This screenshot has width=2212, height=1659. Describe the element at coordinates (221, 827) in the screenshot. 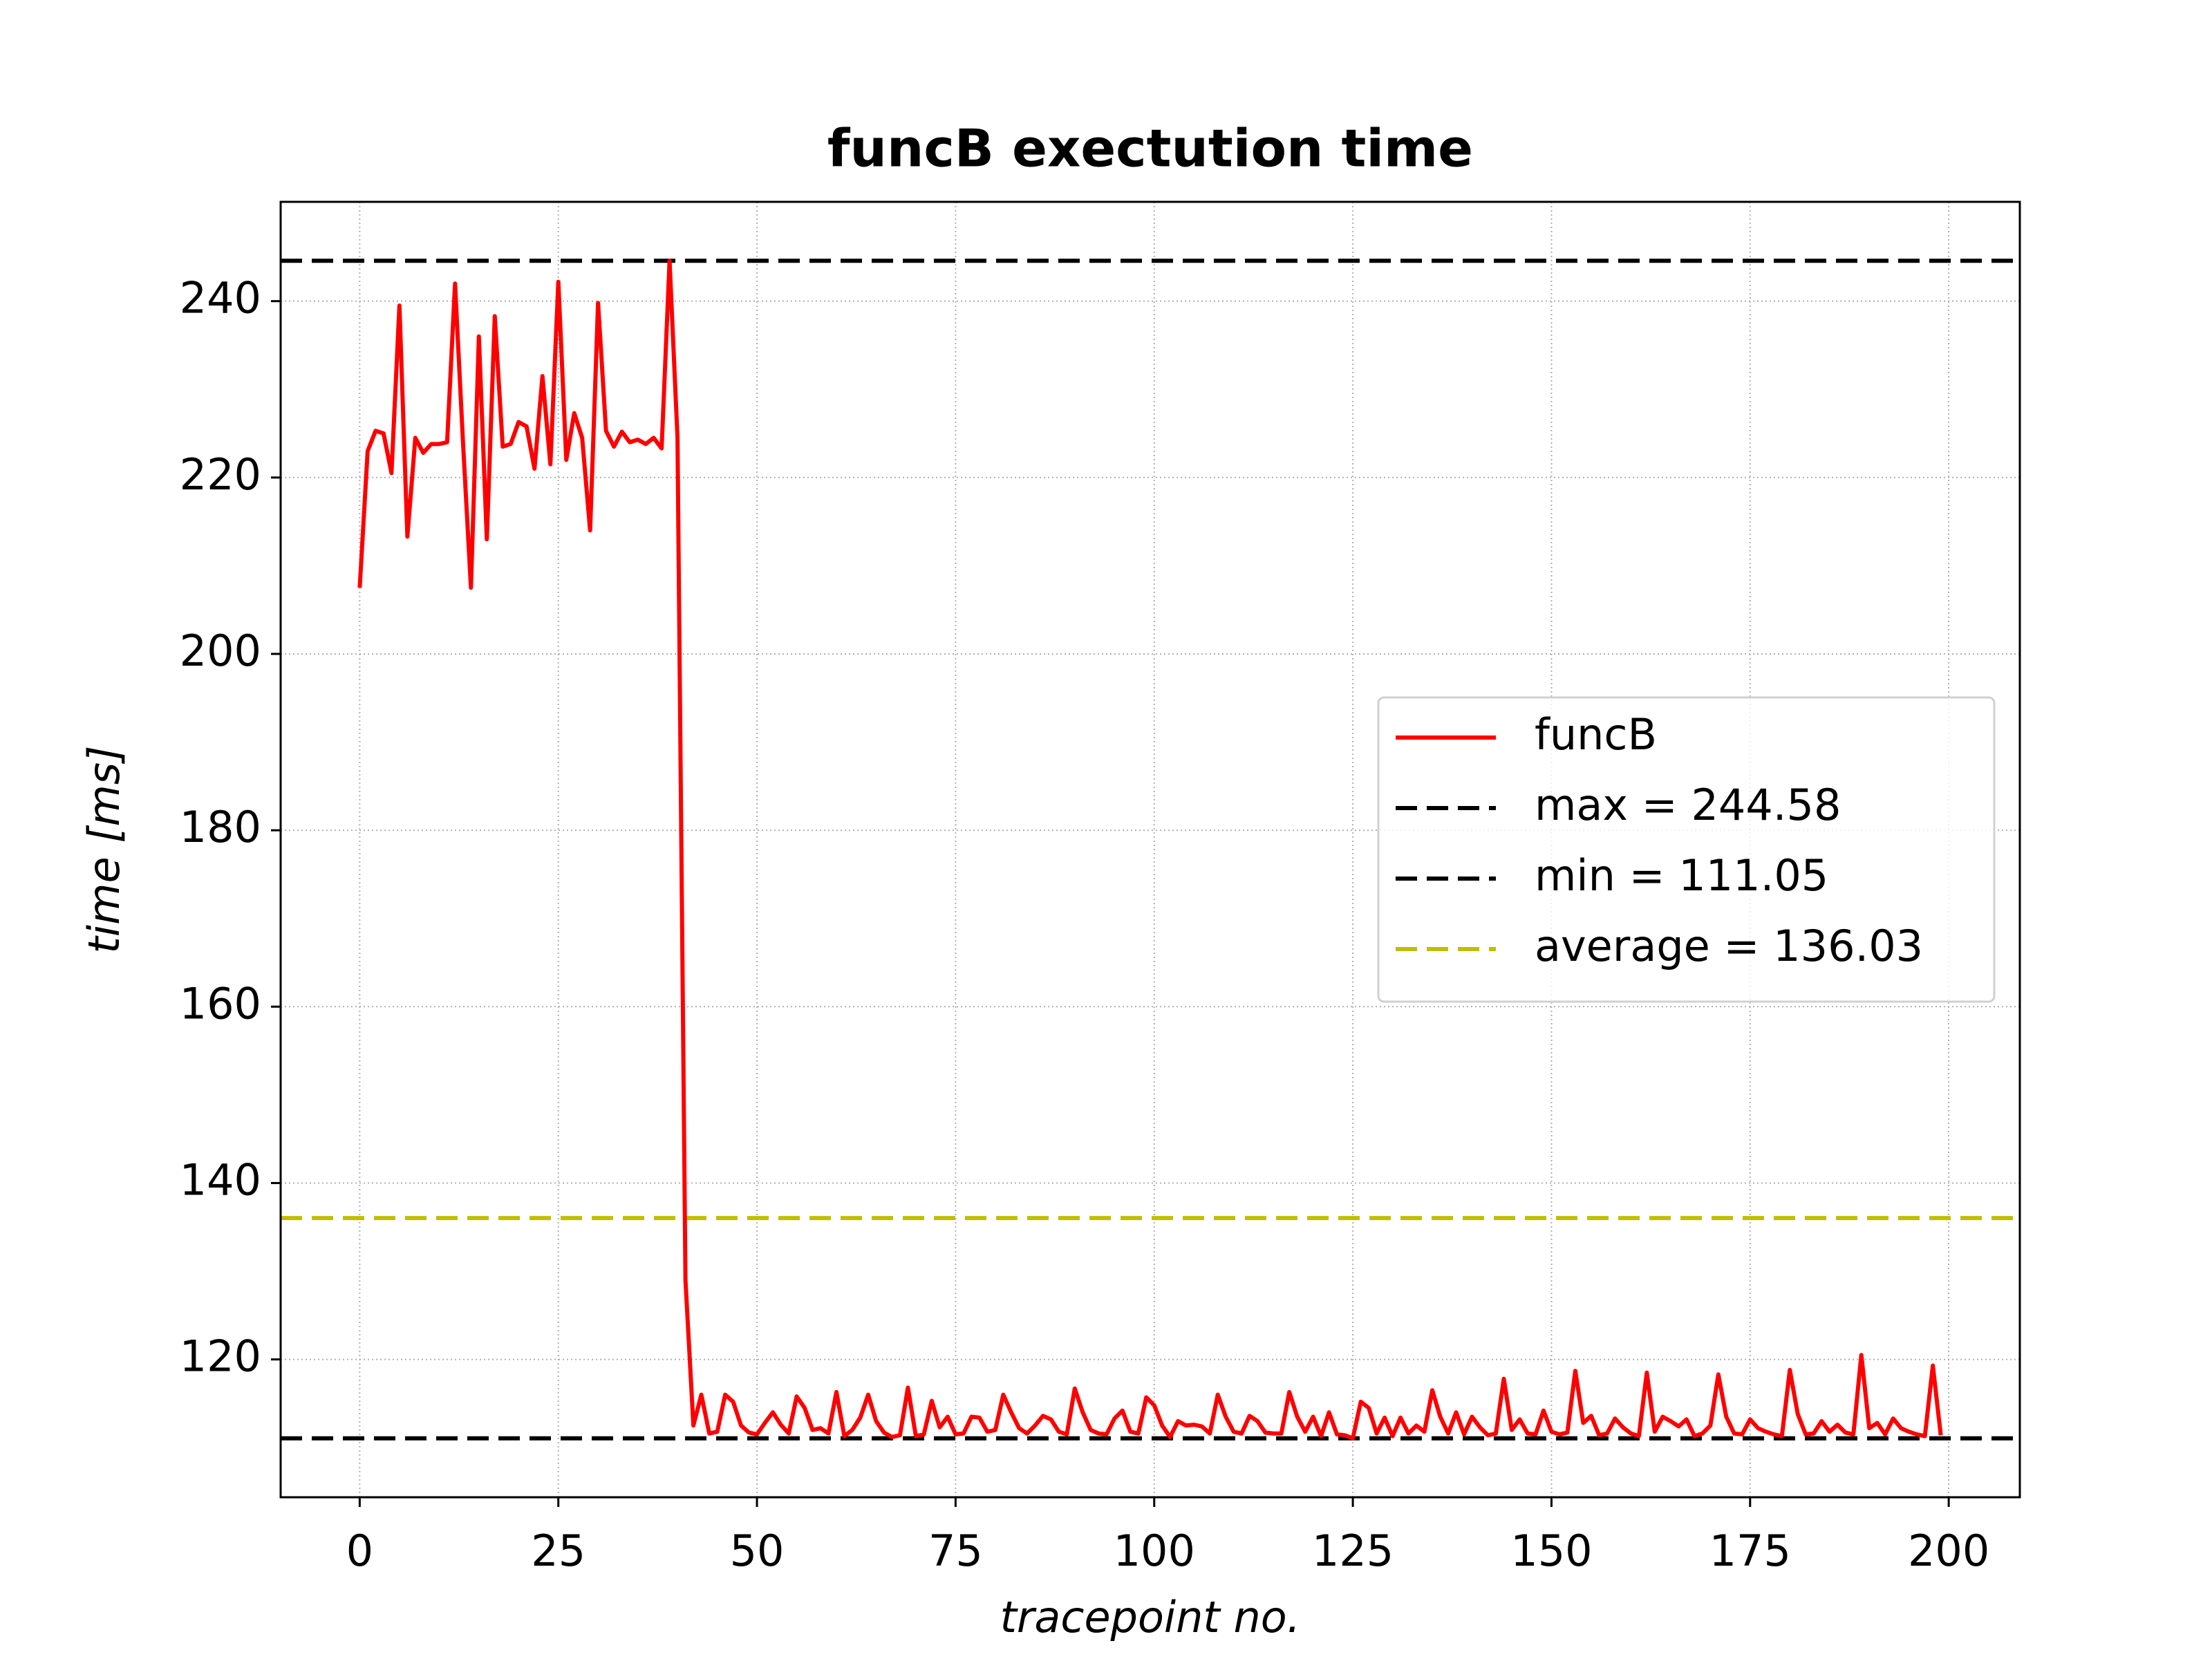

I see `y-tick-label: 180` at that location.